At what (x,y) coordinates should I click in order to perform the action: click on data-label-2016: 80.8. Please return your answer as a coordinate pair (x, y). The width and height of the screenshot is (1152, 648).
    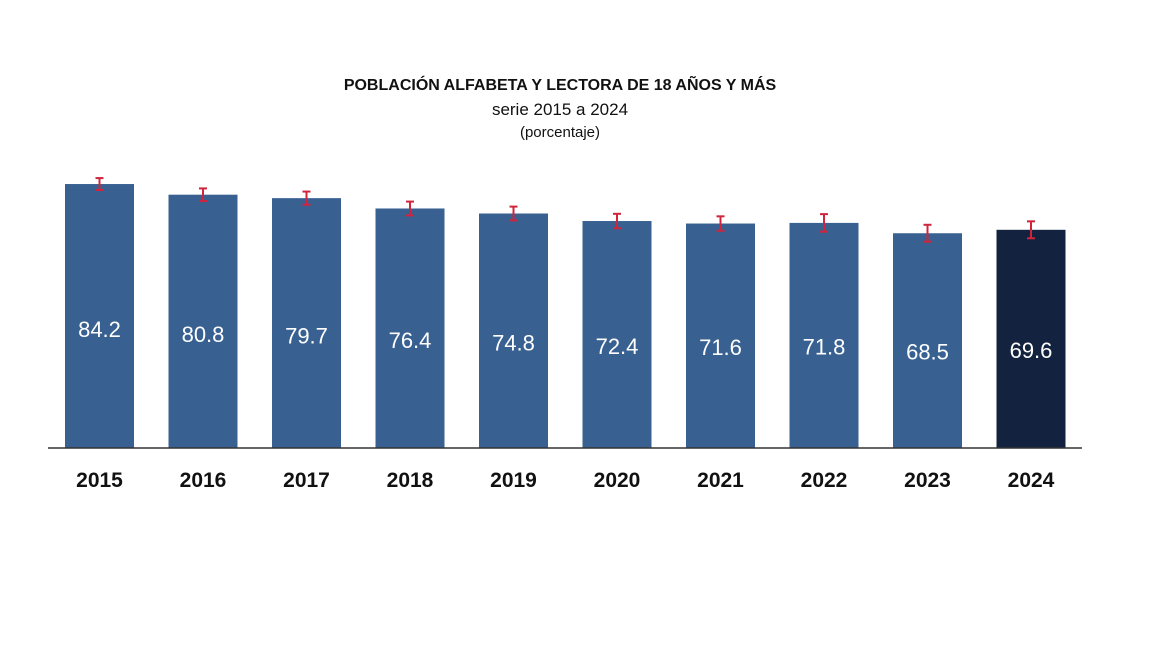
    Looking at the image, I should click on (203, 334).